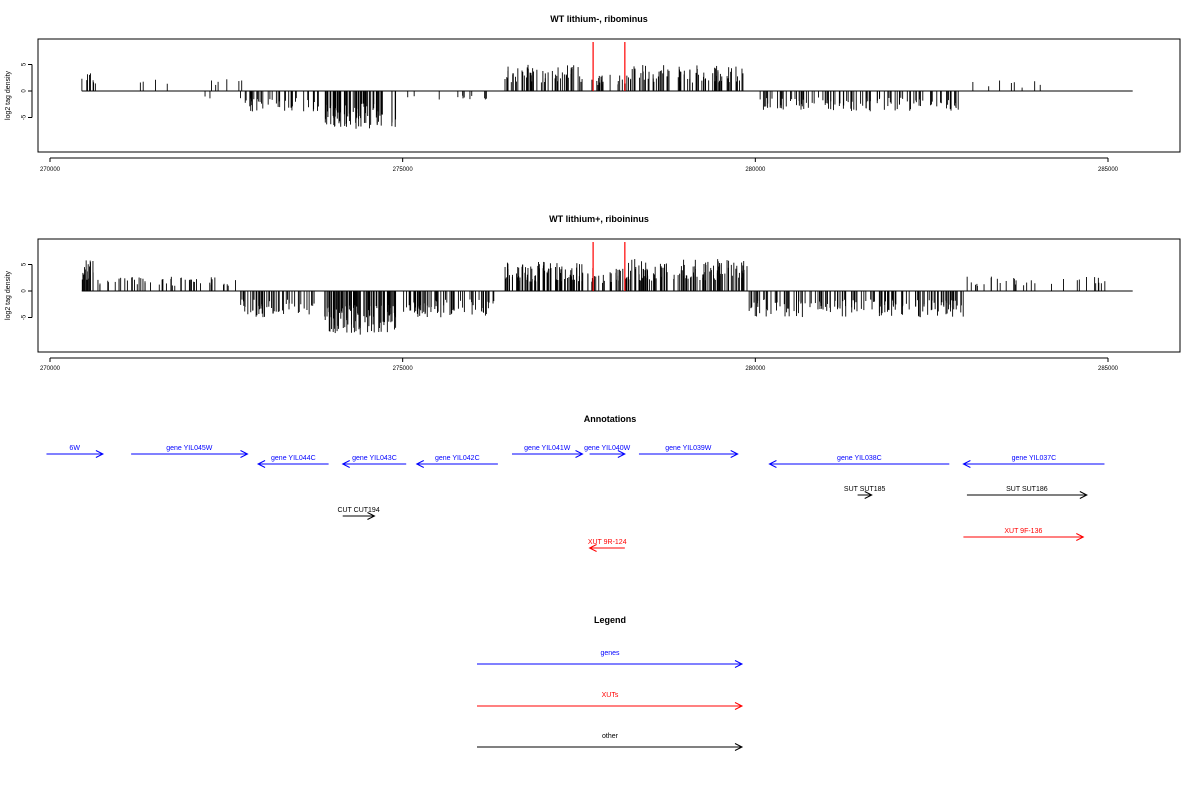  I want to click on feature-label: SUT SUT185, so click(865, 489).